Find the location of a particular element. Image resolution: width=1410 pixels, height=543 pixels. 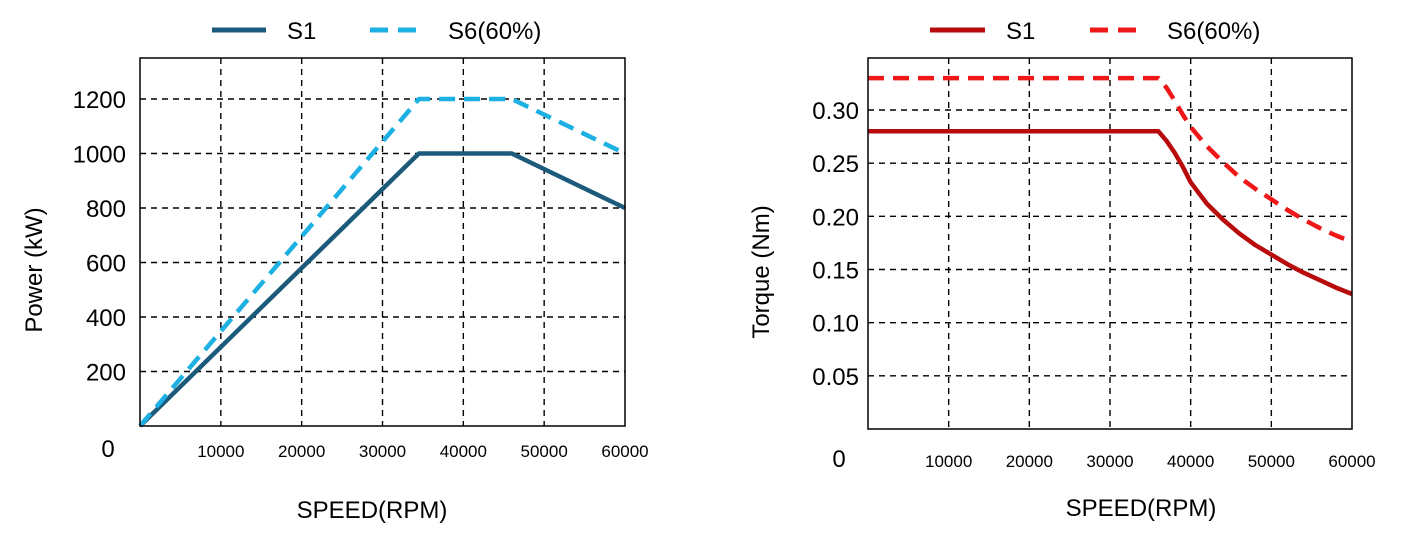

power-x-axis-title: SPEED(RPM) is located at coordinates (372, 510).